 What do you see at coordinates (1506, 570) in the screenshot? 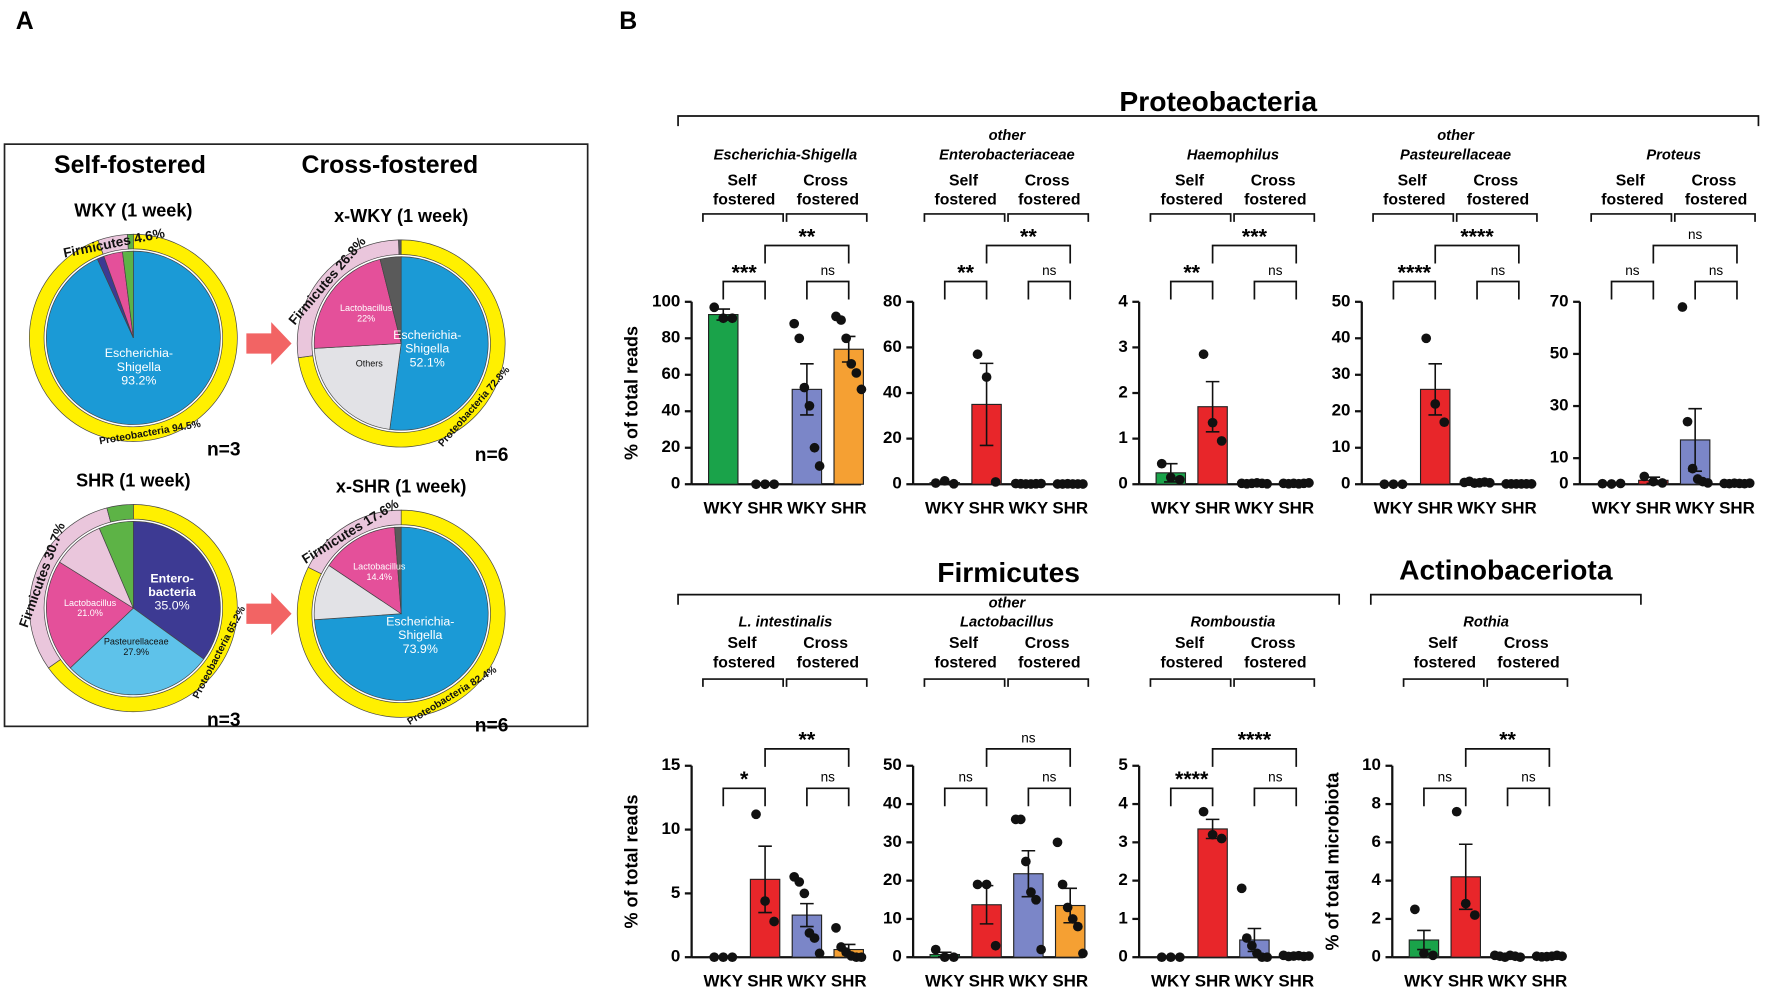
I see `group-header: Actinobaceriota` at bounding box center [1506, 570].